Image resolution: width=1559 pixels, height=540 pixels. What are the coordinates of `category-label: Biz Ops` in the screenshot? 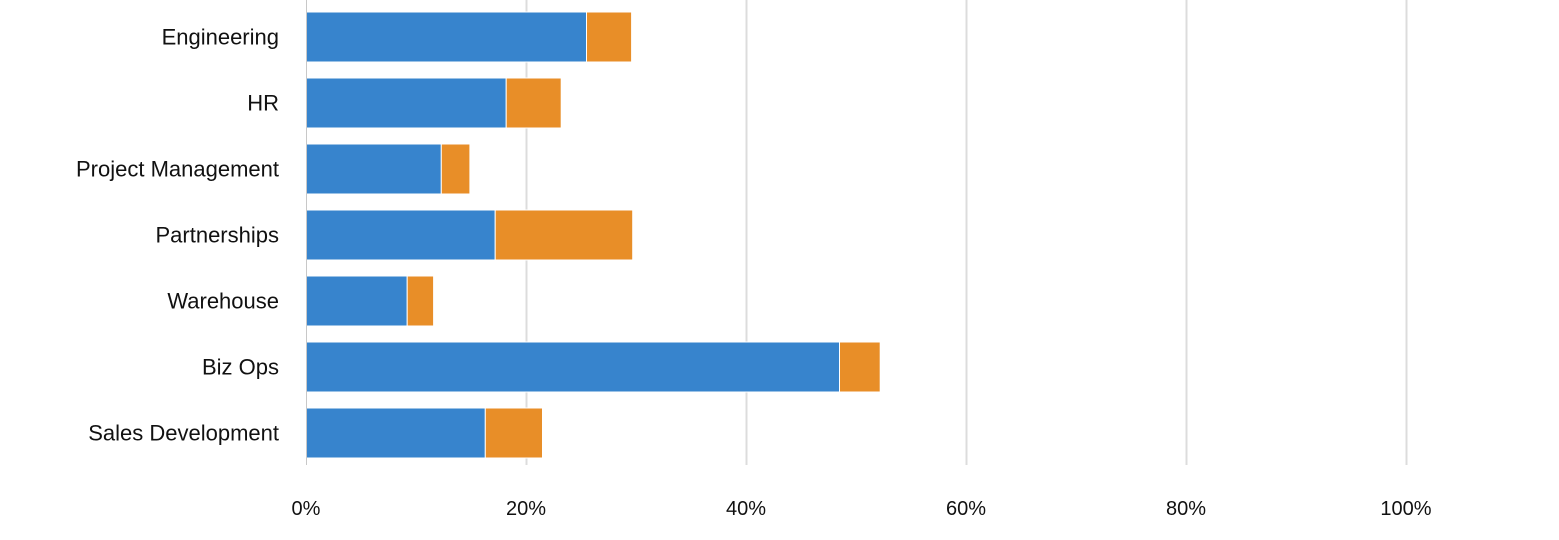 It's located at (240, 367).